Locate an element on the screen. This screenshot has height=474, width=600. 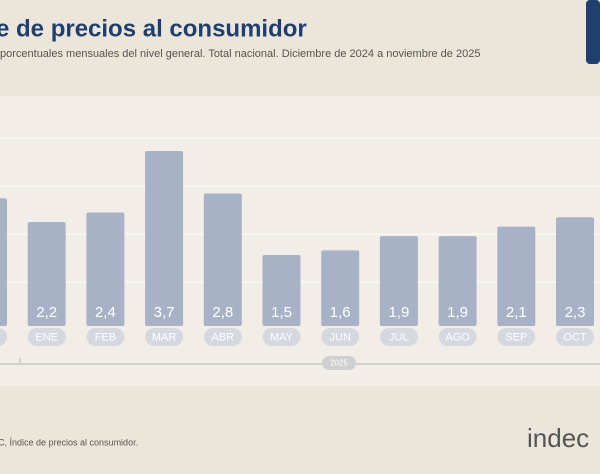
value-label: 2,2 is located at coordinates (46, 312).